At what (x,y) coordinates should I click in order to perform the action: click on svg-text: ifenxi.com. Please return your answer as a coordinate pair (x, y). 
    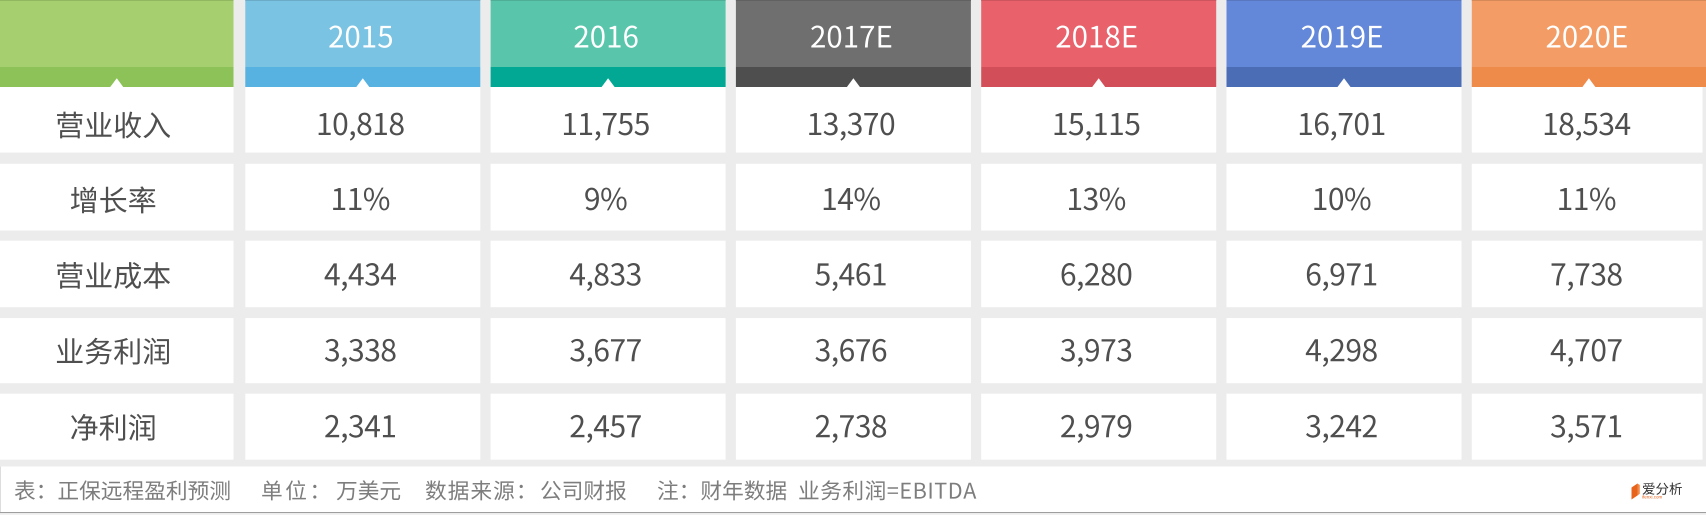
    Looking at the image, I should click on (1652, 497).